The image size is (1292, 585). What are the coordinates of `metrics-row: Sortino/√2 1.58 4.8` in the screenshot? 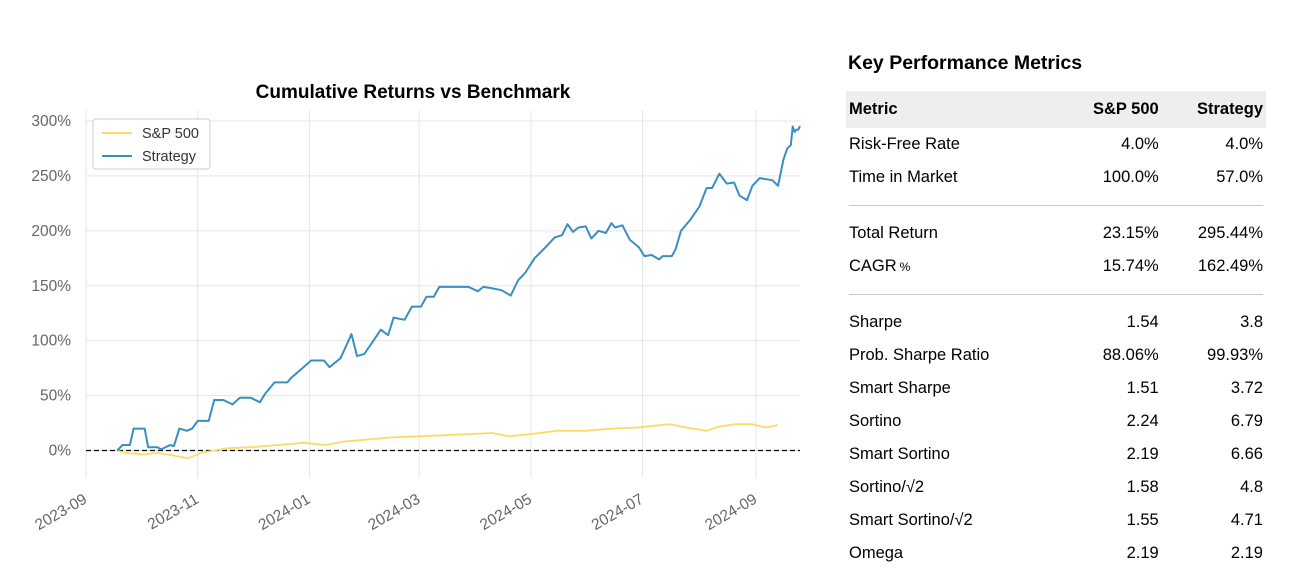 It's located at (1056, 487).